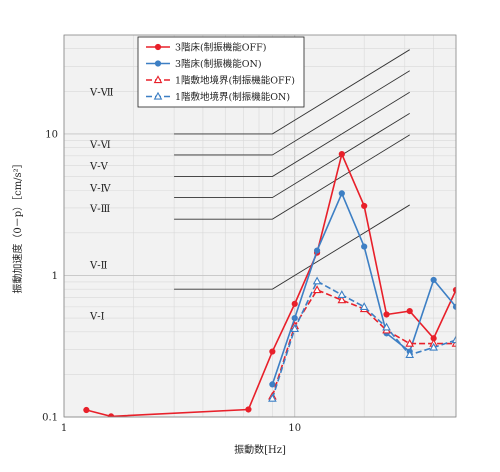 Image resolution: width=500 pixels, height=472 pixels. I want to click on series-line, so click(363, 339).